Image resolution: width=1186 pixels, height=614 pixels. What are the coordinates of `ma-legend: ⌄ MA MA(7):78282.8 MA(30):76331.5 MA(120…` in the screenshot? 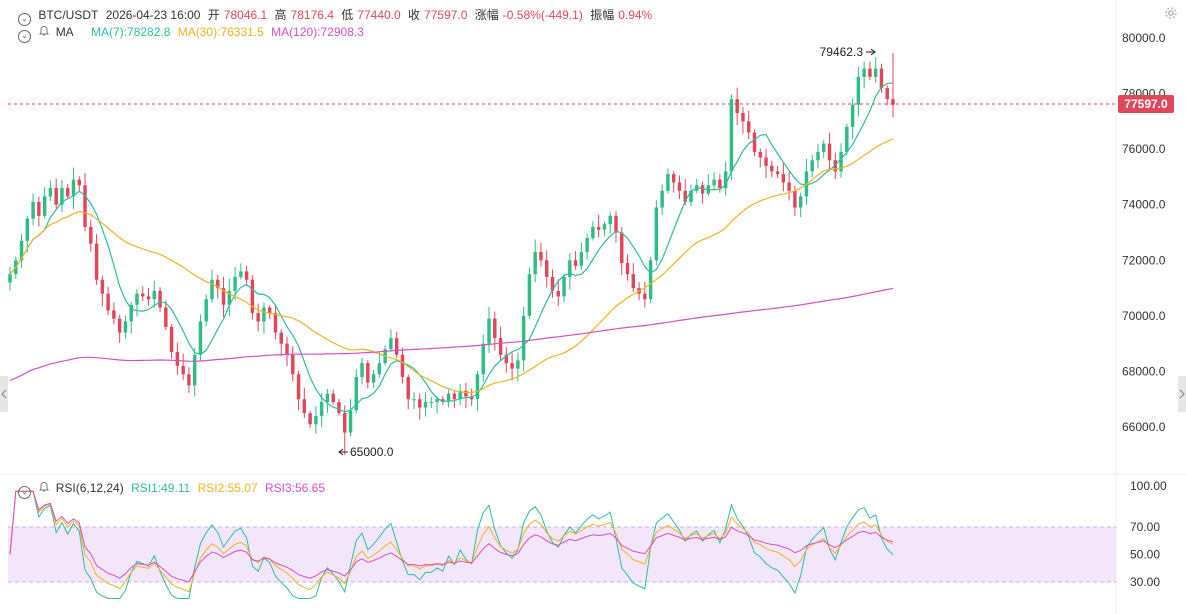 It's located at (193, 34).